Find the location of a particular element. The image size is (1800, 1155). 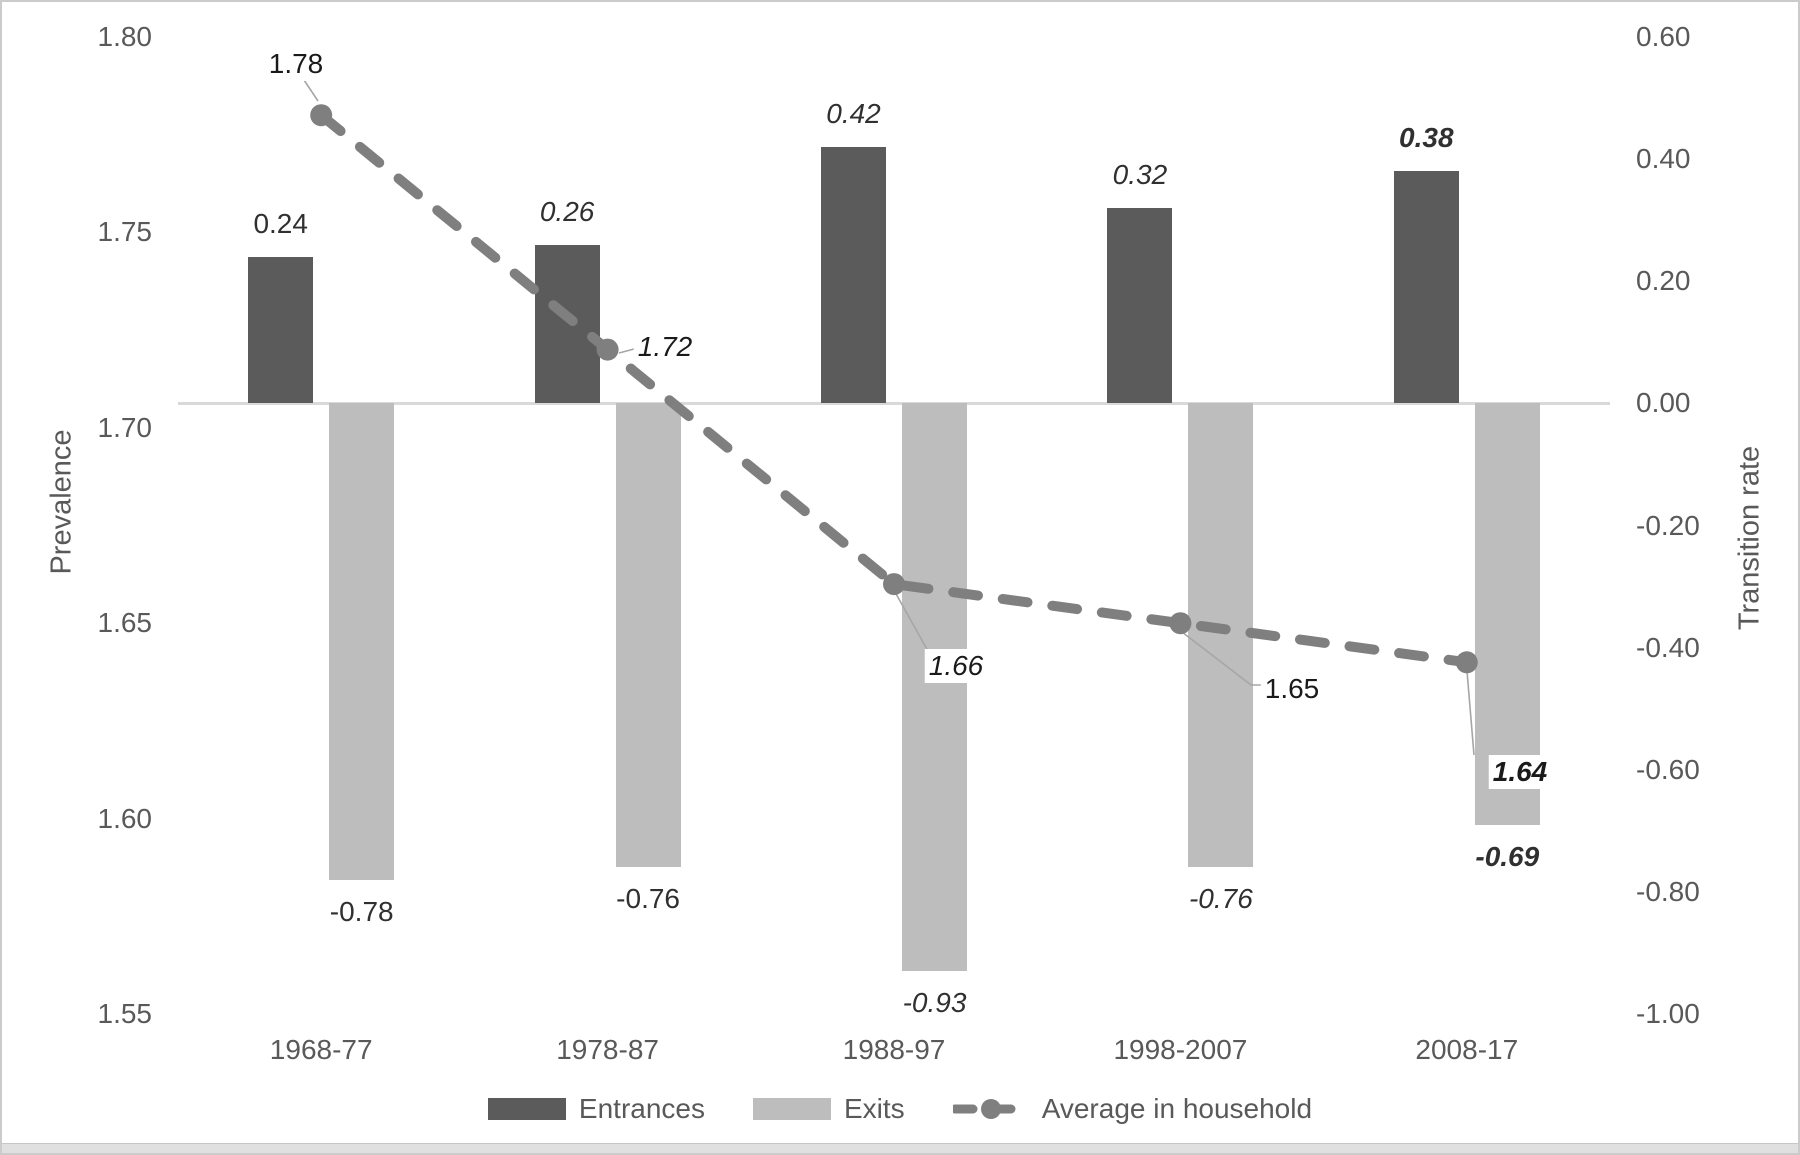

legend-item-exits: Exits is located at coordinates (829, 1109).